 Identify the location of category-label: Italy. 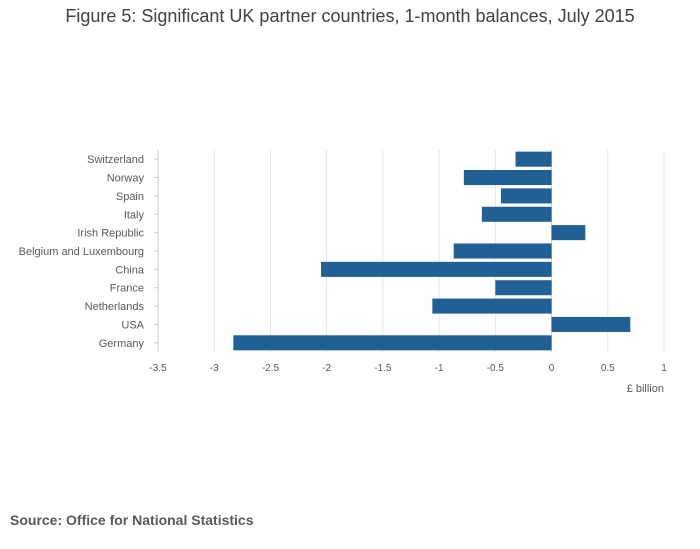
(134, 215).